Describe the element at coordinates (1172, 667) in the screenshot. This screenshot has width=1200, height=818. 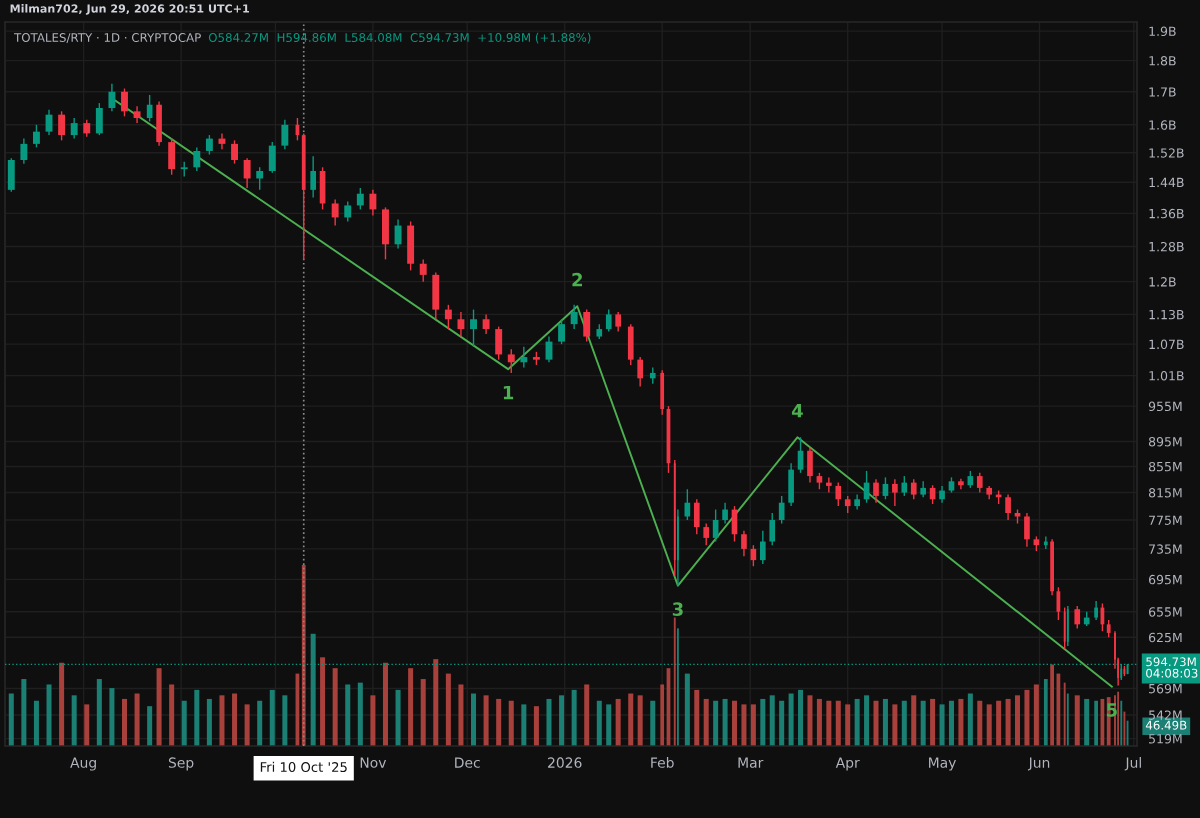
I see `ref-line-label: 594.73M 04:08:03` at that location.